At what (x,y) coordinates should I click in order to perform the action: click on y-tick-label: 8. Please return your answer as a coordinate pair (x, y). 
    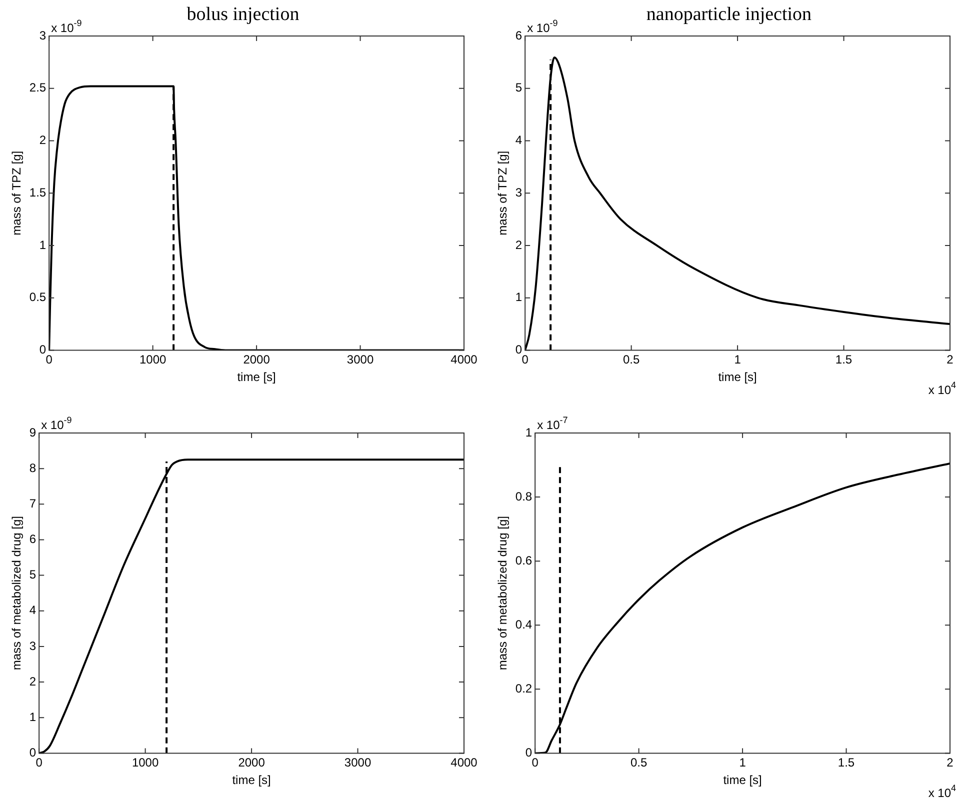
    Looking at the image, I should click on (32, 467).